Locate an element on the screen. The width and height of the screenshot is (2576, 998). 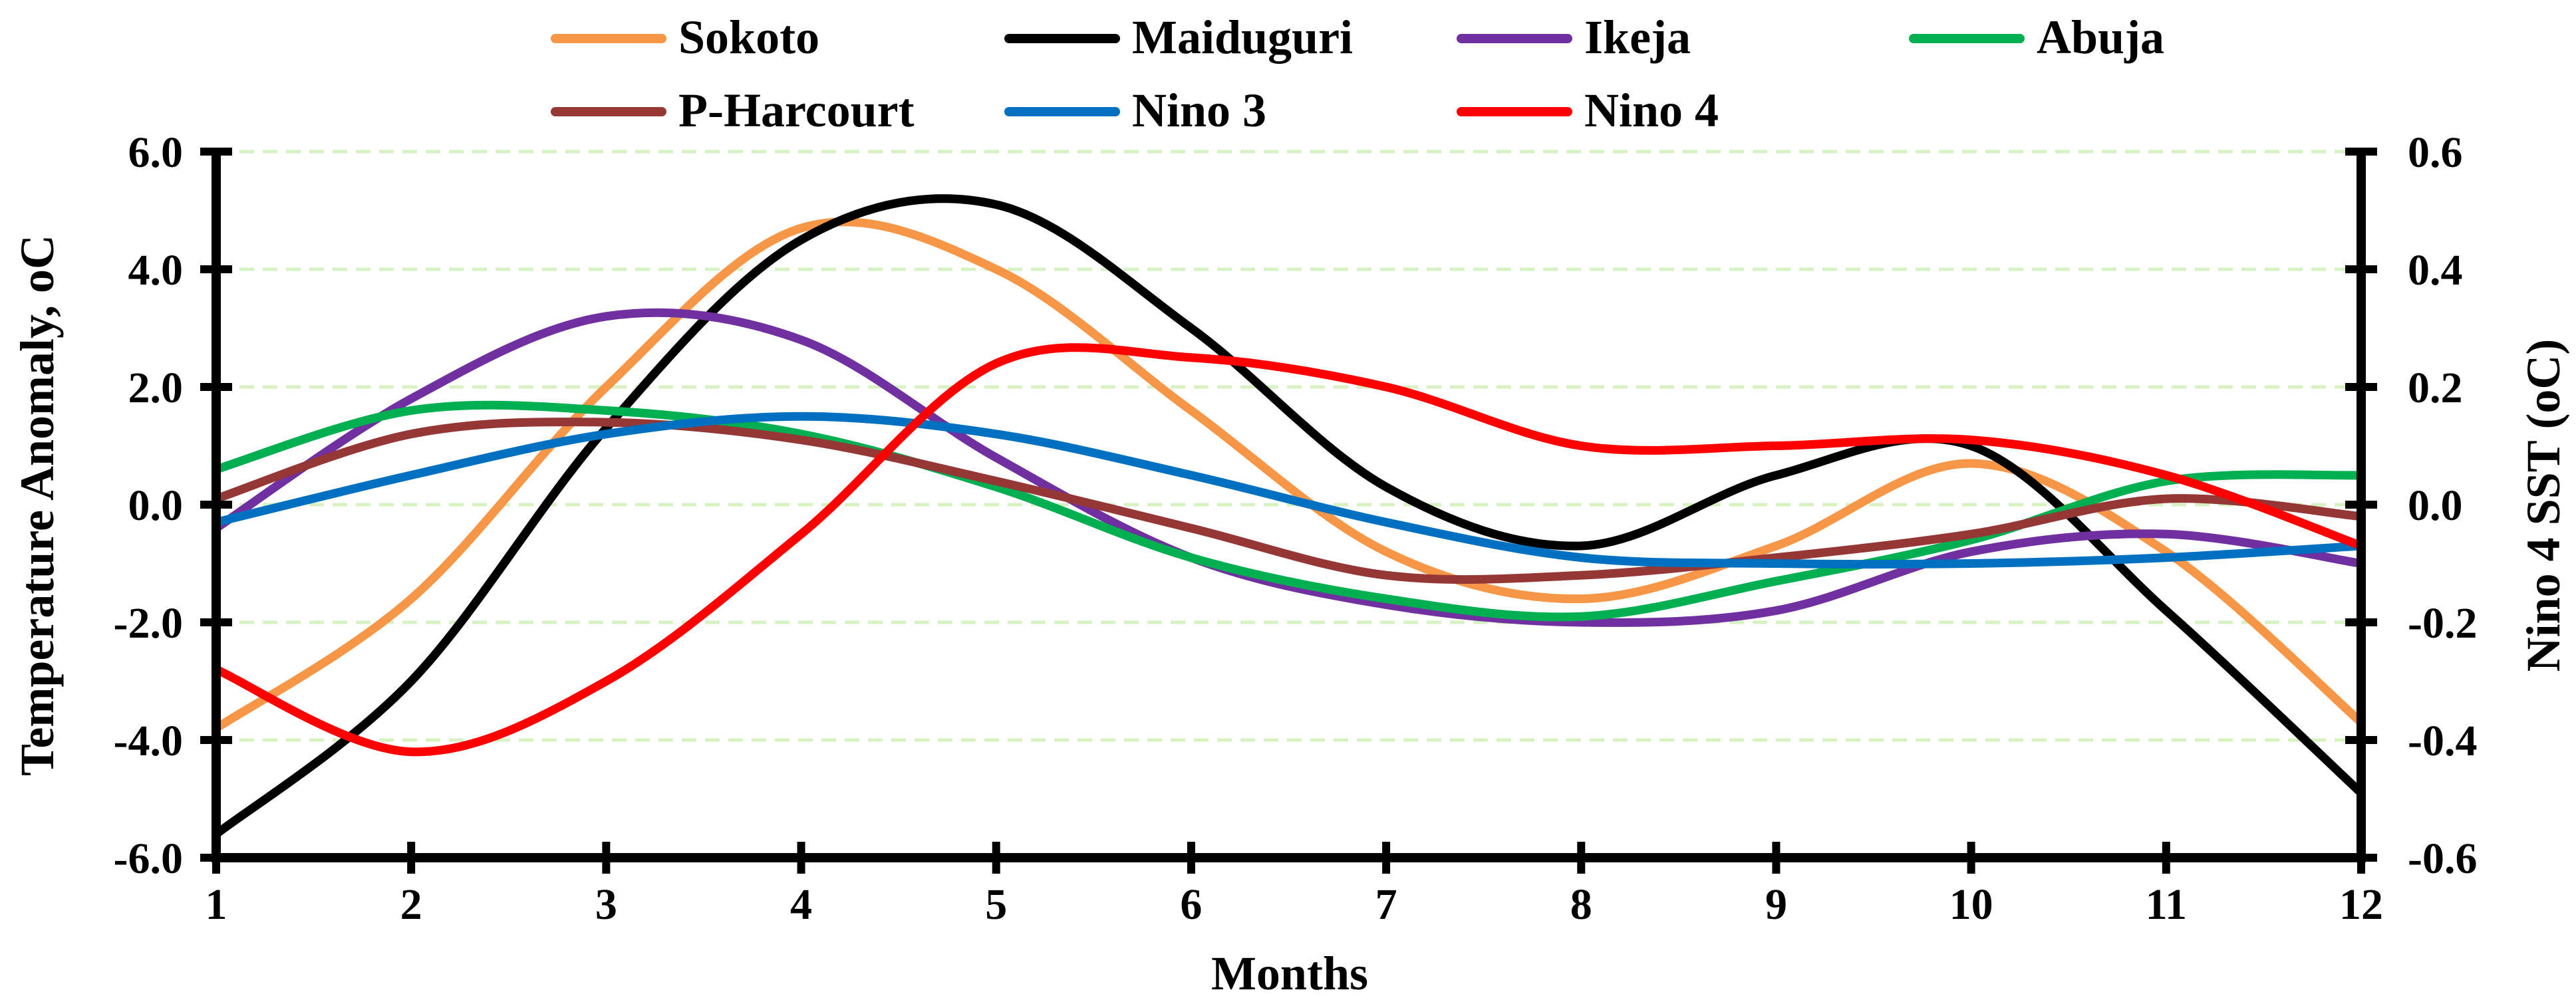
legend-item-nino-3: Nino 3 is located at coordinates (1135, 110).